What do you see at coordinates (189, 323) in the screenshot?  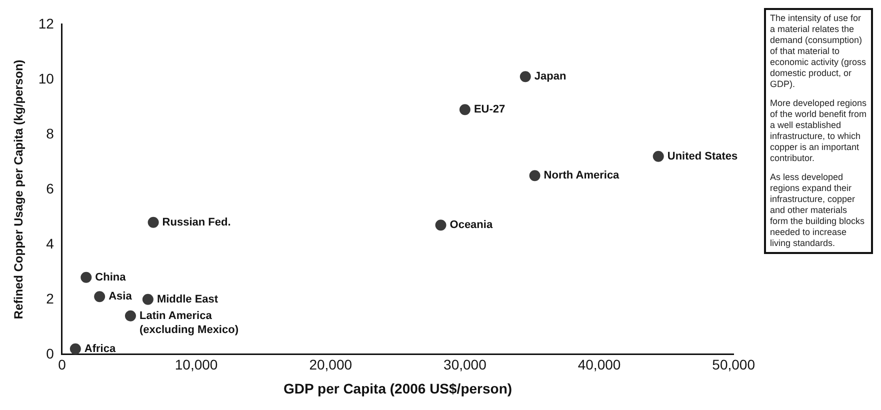 I see `annotation: Latin America (excluding Mexico)` at bounding box center [189, 323].